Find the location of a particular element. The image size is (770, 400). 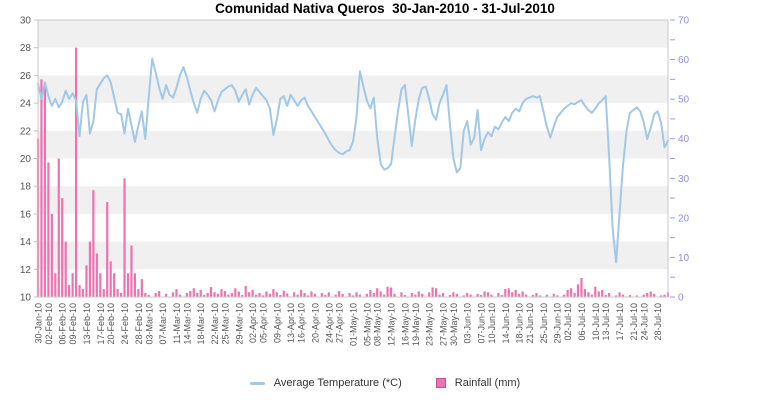

svg-text: 02-Jul-10 is located at coordinates (568, 322).